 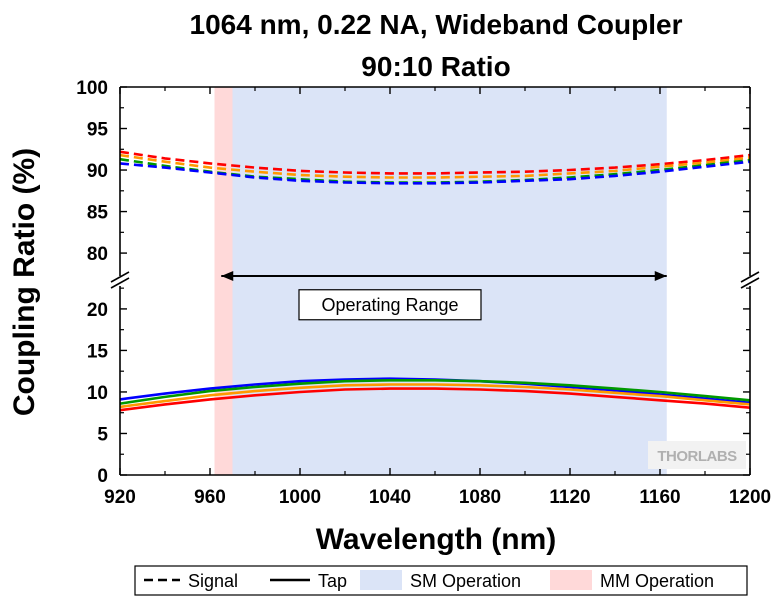 I want to click on legend-item-mm-operation-swatch, so click(x=571, y=580).